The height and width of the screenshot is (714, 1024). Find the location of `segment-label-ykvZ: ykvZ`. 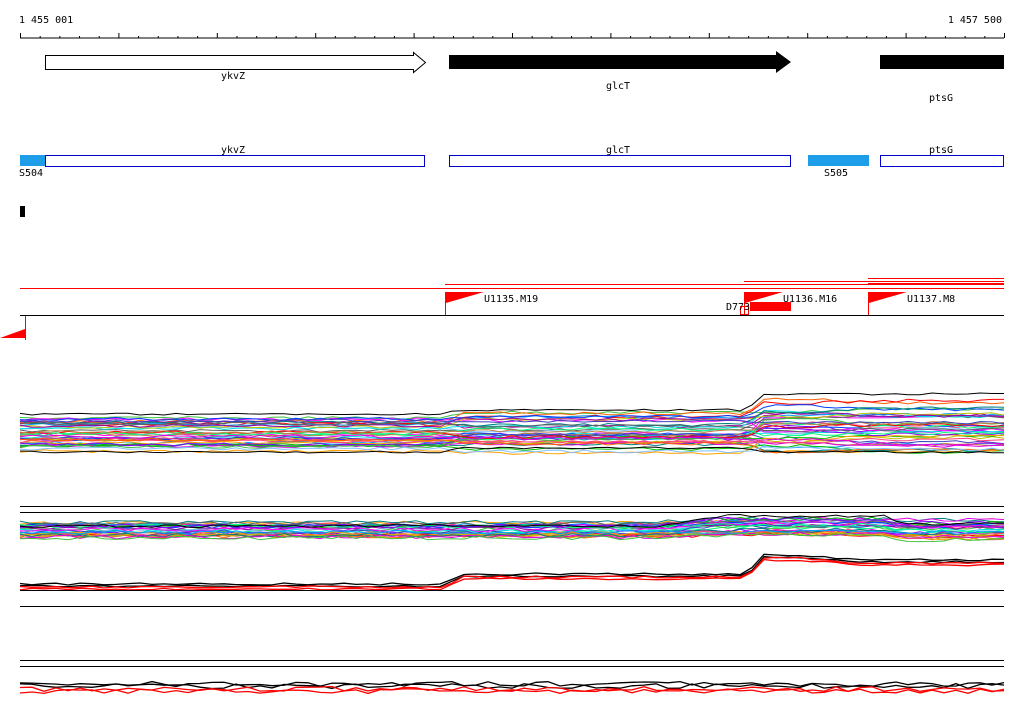

segment-label-ykvZ: ykvZ is located at coordinates (233, 150).